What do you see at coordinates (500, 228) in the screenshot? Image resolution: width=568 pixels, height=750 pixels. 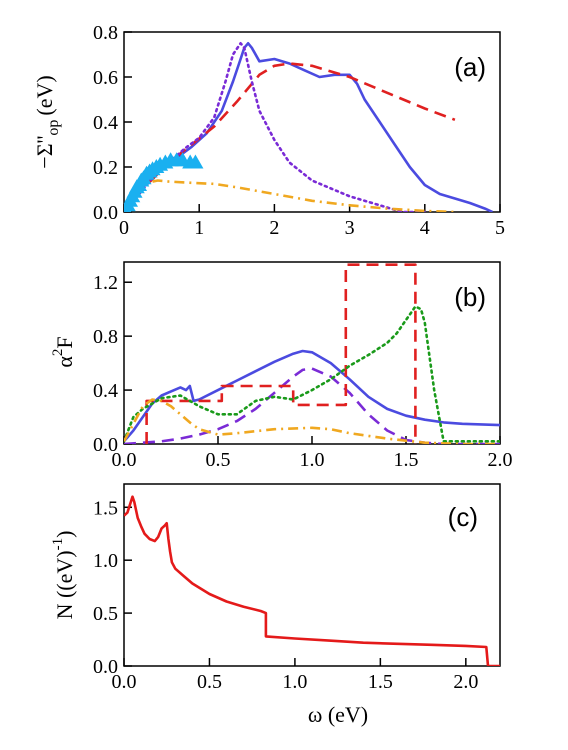 I see `x-tick-label: 5` at bounding box center [500, 228].